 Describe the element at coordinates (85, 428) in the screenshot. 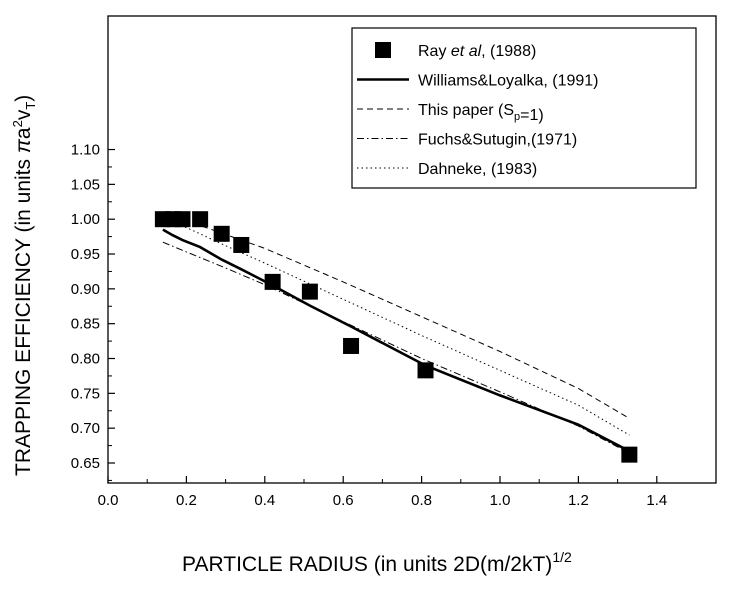

I see `y-tick-label: 0.70` at that location.